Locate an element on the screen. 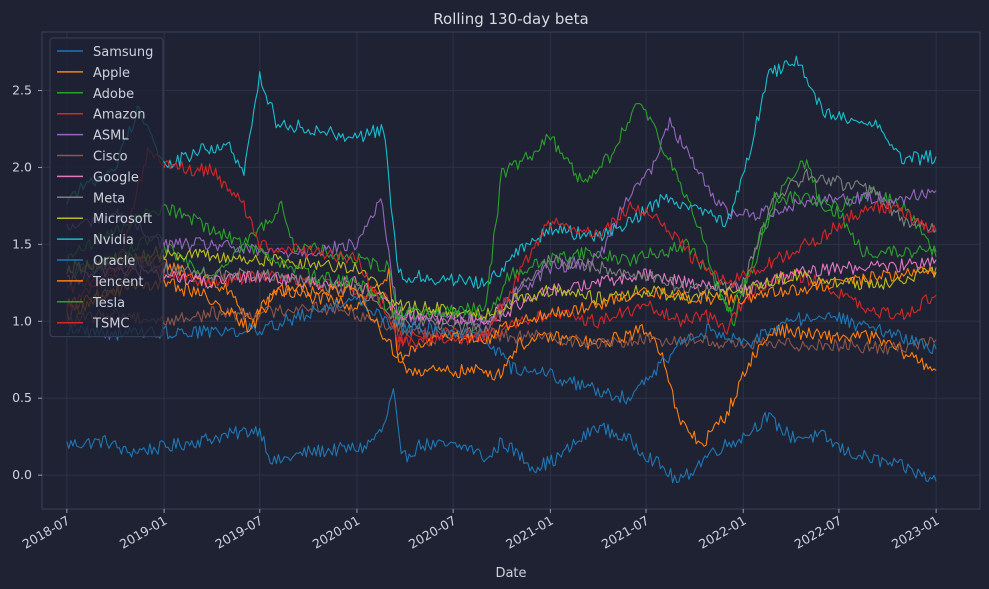  y-tick-label: 1.0 is located at coordinates (22, 320).